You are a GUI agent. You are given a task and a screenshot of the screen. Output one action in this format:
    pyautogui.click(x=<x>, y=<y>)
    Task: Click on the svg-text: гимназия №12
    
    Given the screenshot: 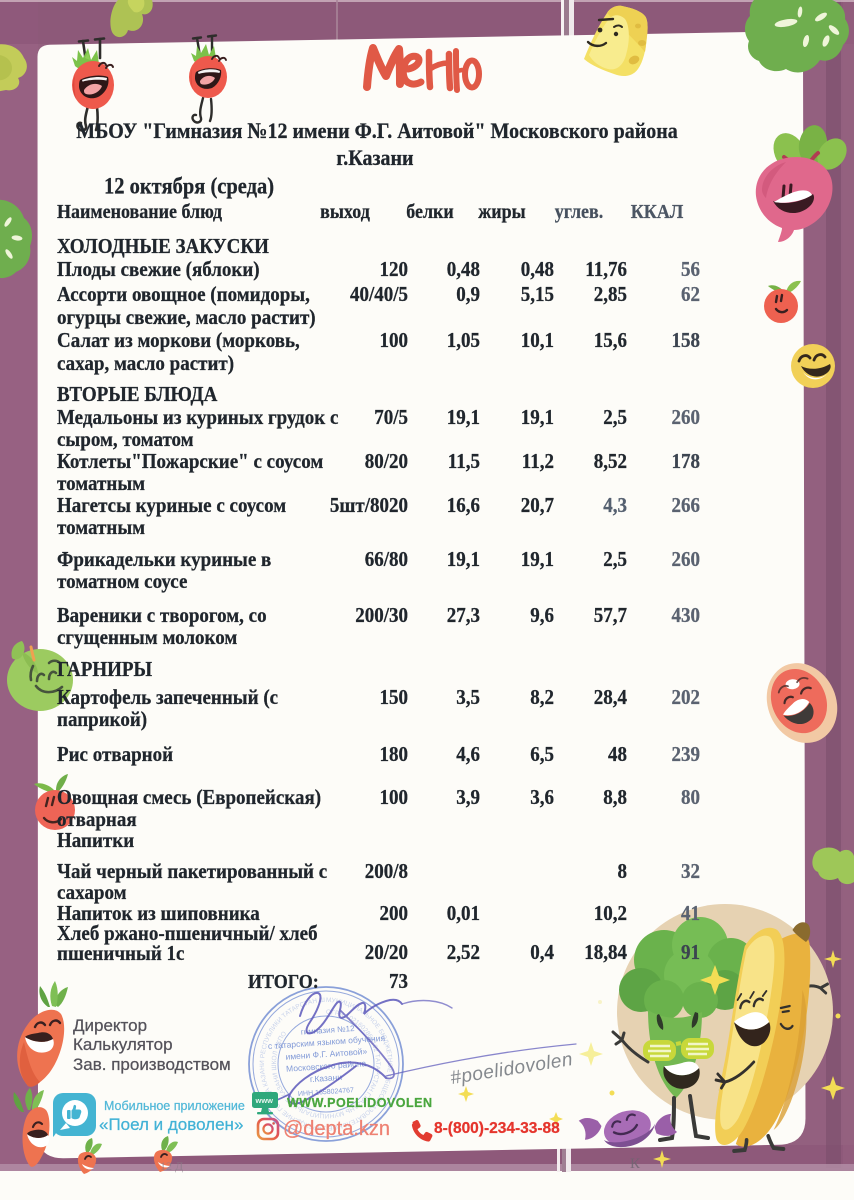 What is the action you would take?
    pyautogui.click(x=327, y=1030)
    